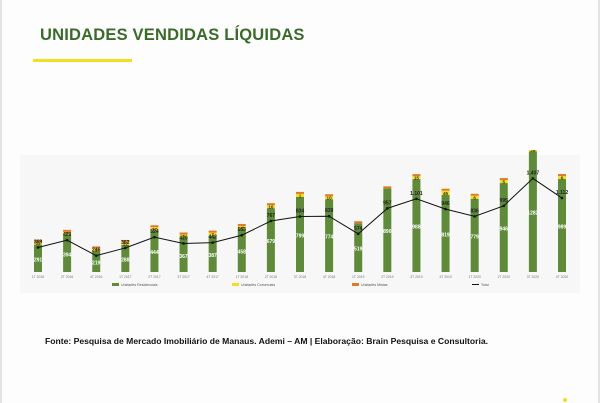 The width and height of the screenshot is (600, 403). Describe the element at coordinates (271, 216) in the screenshot. I see `total-label: 767` at that location.